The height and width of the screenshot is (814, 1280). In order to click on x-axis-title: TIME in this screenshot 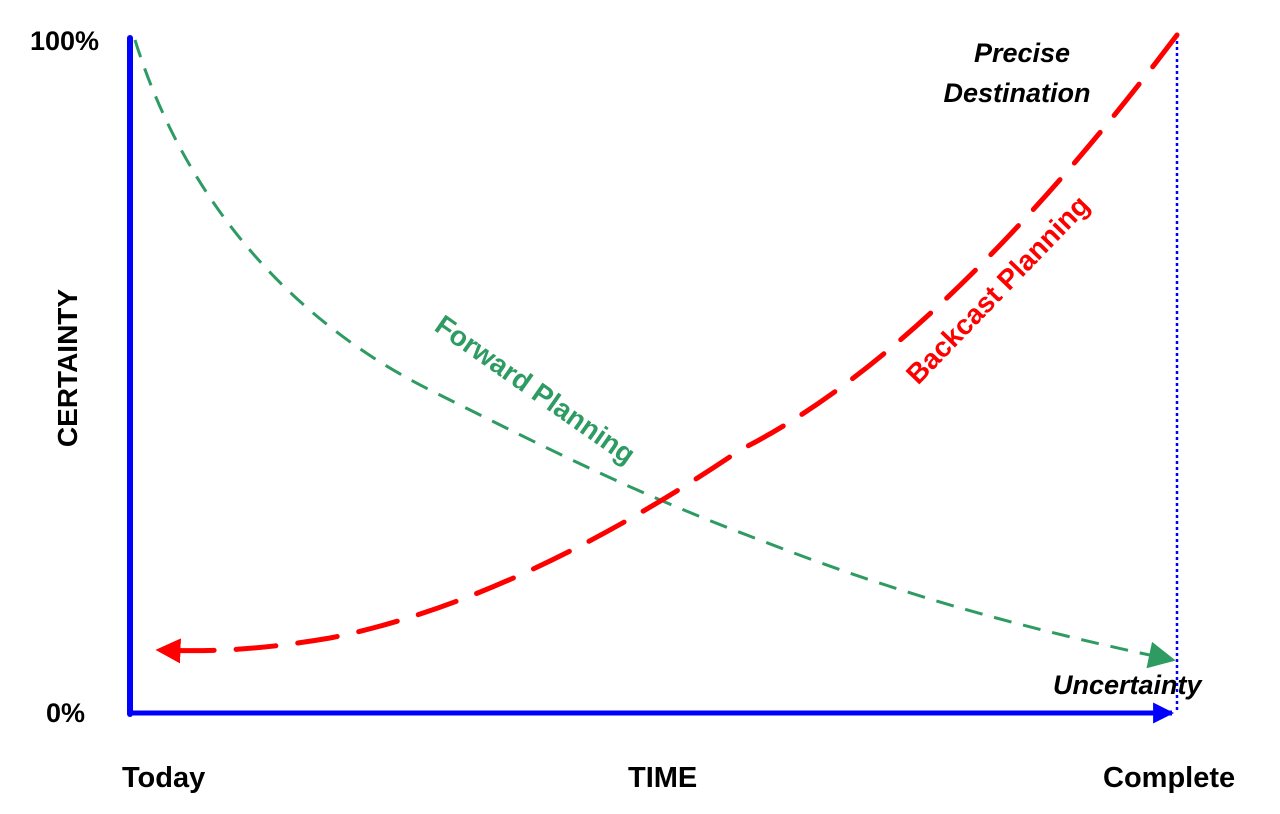, I will do `click(663, 778)`.